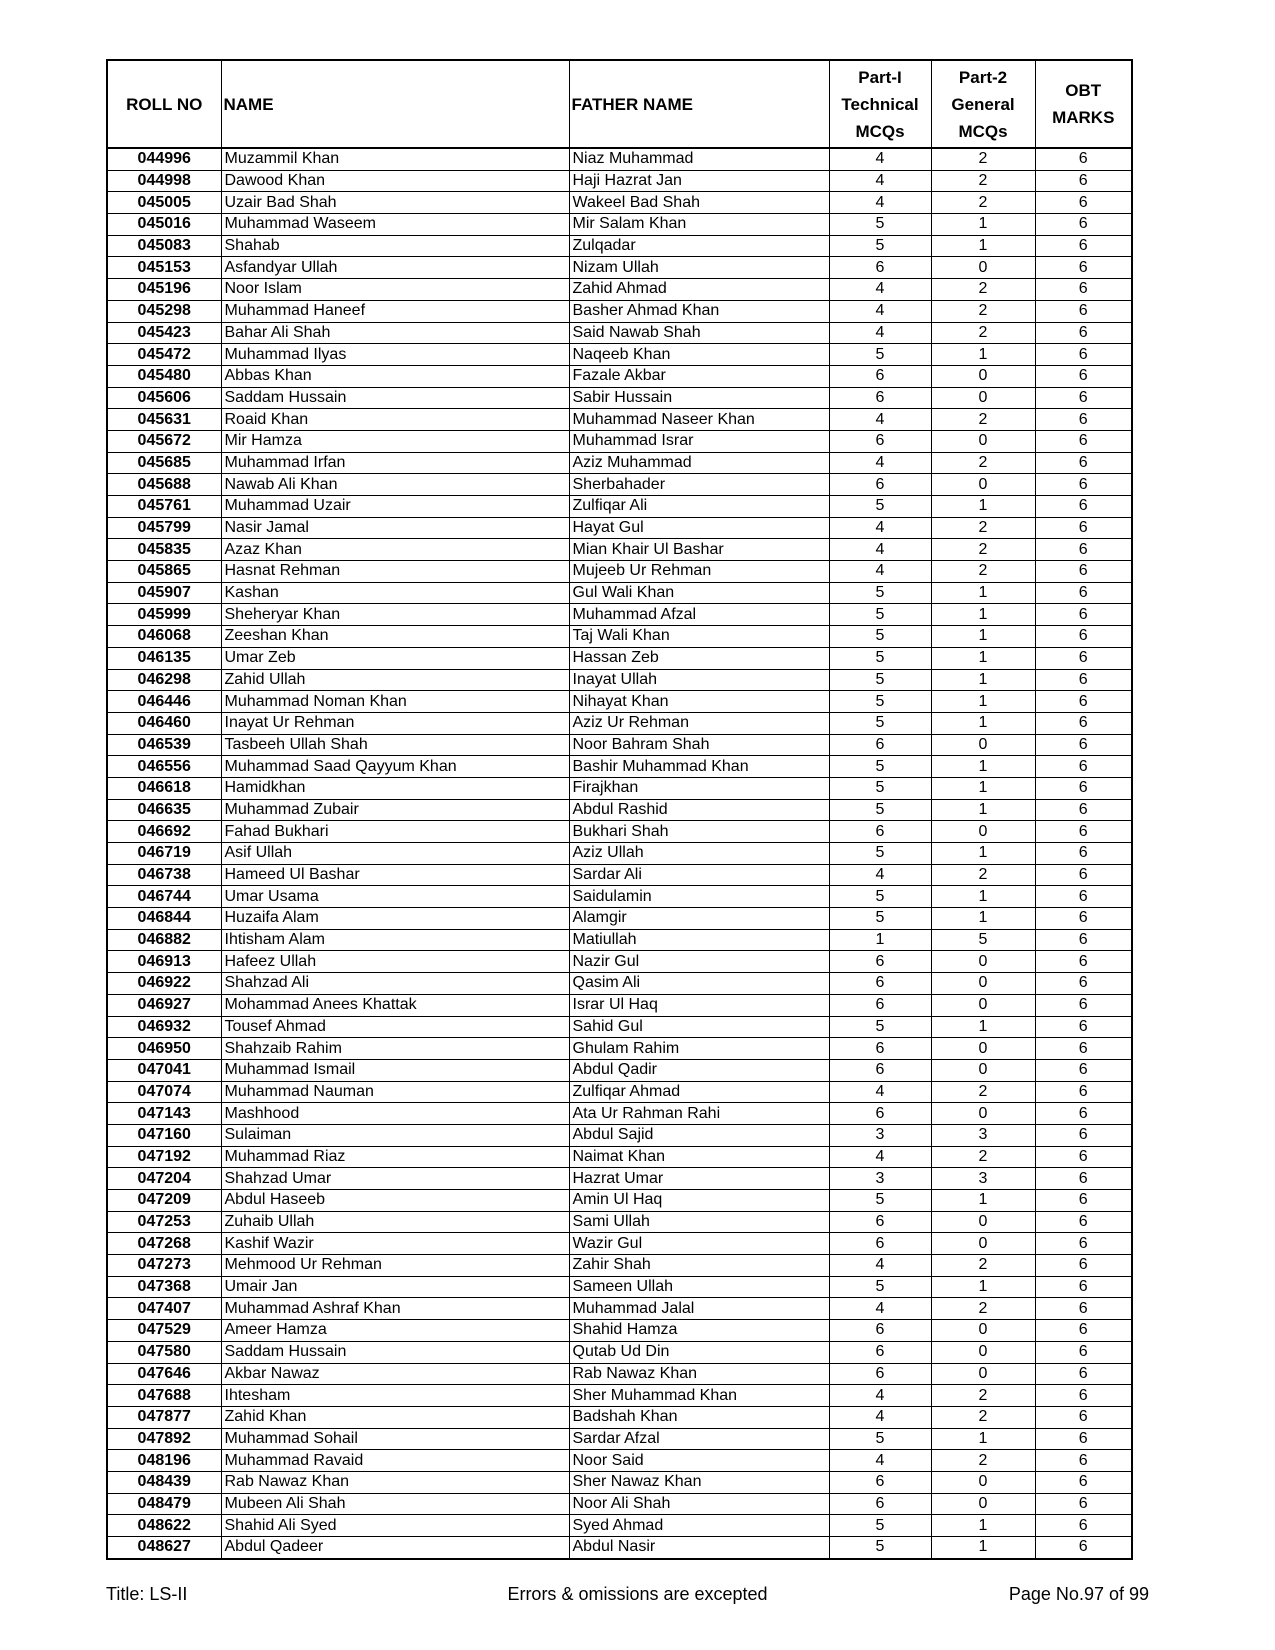  Describe the element at coordinates (619, 571) in the screenshot. I see `table-row: 045865 Hasnat Rehman Mujeeb Ur Rehman 4 2 6` at that location.